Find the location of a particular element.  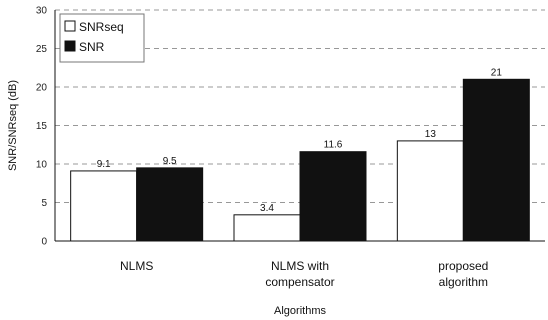

category-label: algorithm is located at coordinates (463, 282).